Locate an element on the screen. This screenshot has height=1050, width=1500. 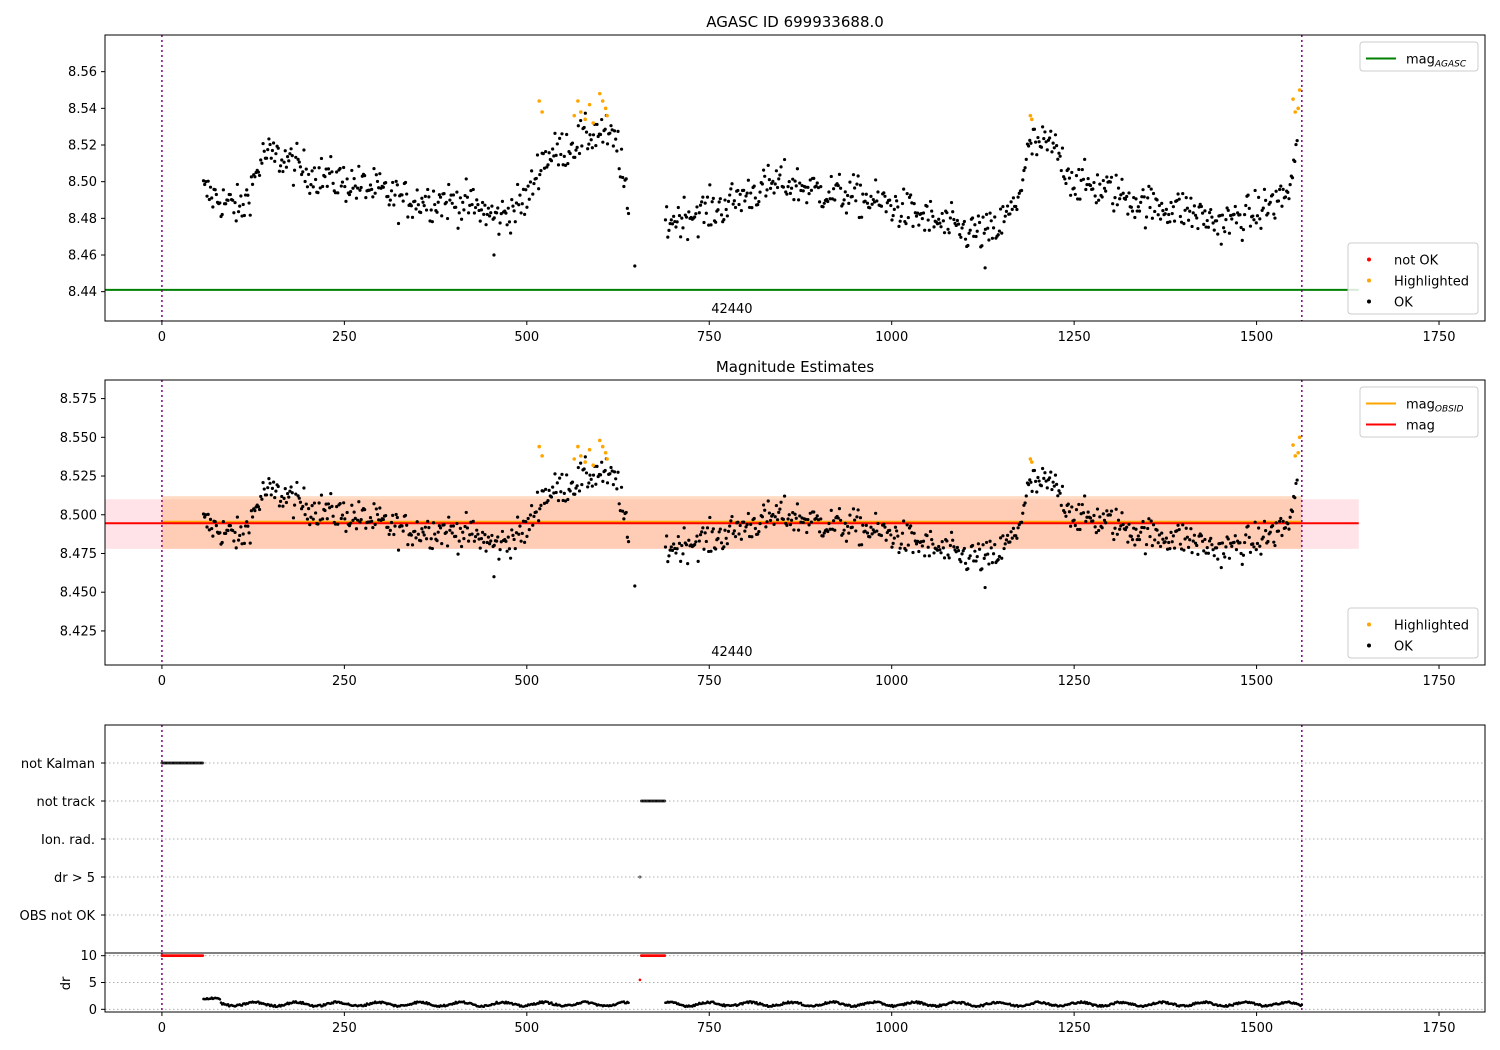
x-tick-label: 1750 is located at coordinates (1438, 337).